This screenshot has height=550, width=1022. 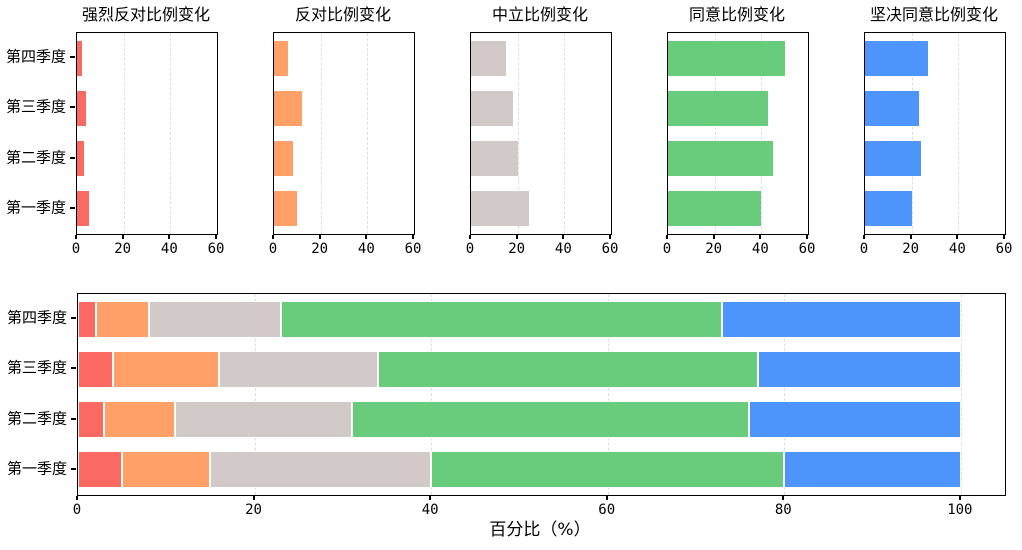 I want to click on bottom-x-axis-label: 百分比（%）, so click(x=540, y=530).